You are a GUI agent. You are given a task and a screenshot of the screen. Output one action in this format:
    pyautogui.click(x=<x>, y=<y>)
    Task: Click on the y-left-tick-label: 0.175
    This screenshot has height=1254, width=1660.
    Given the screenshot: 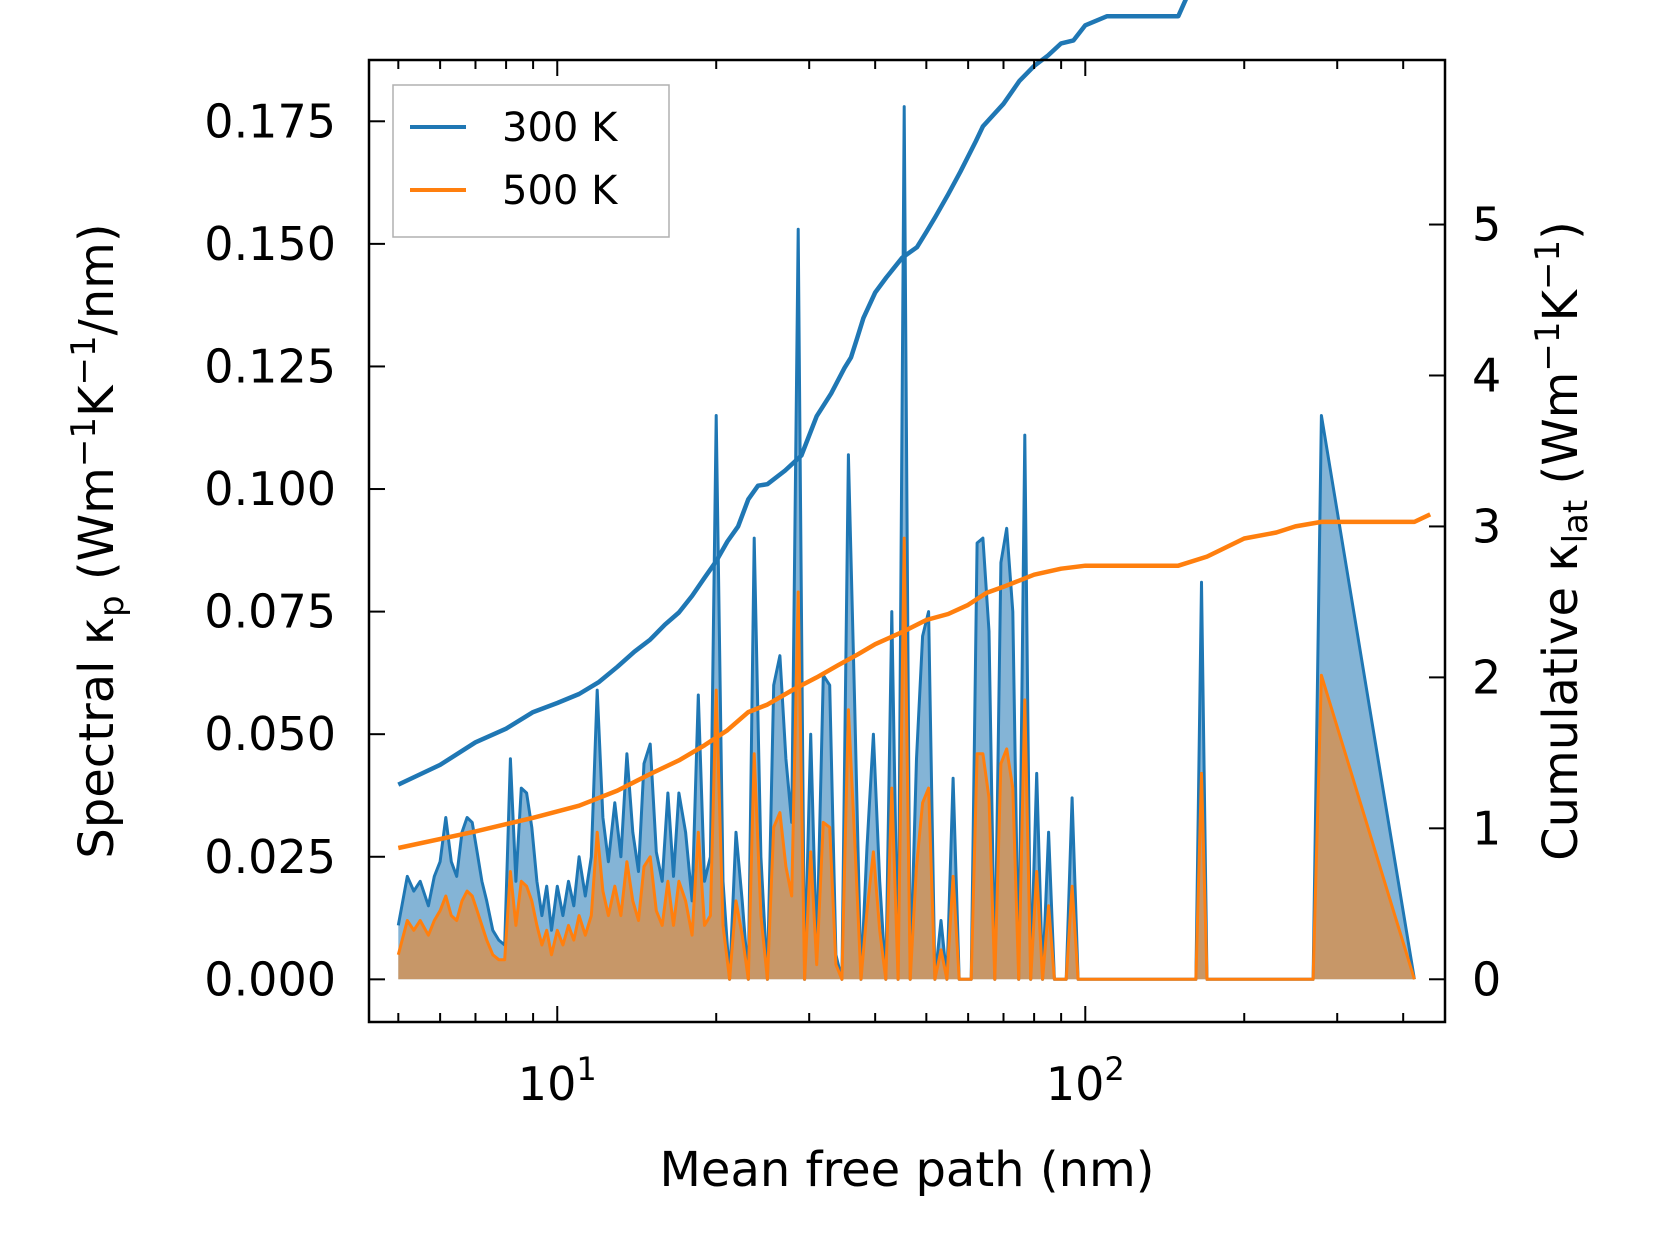 What is the action you would take?
    pyautogui.click(x=270, y=121)
    